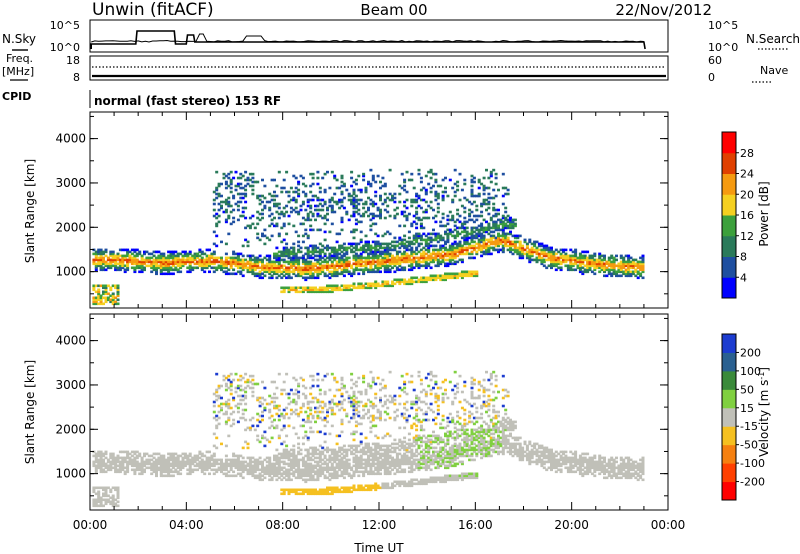  I want to click on x-tick-label: 12:00, so click(379, 525).